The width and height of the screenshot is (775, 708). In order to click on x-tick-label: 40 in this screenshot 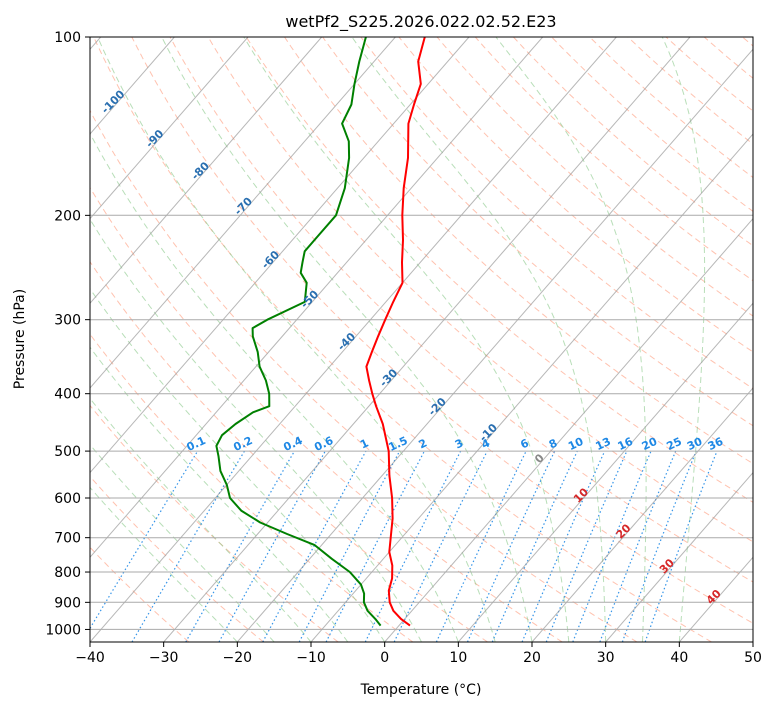, I will do `click(679, 658)`.